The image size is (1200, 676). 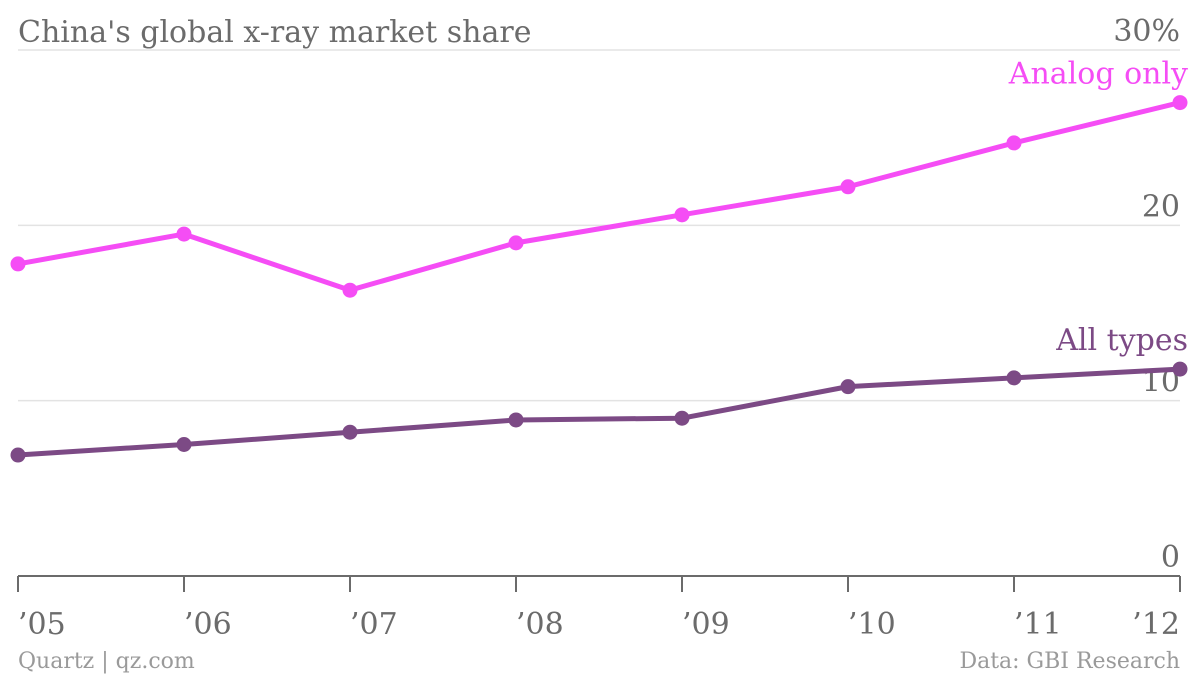 What do you see at coordinates (208, 624) in the screenshot?
I see `x-tick-label: ’06` at bounding box center [208, 624].